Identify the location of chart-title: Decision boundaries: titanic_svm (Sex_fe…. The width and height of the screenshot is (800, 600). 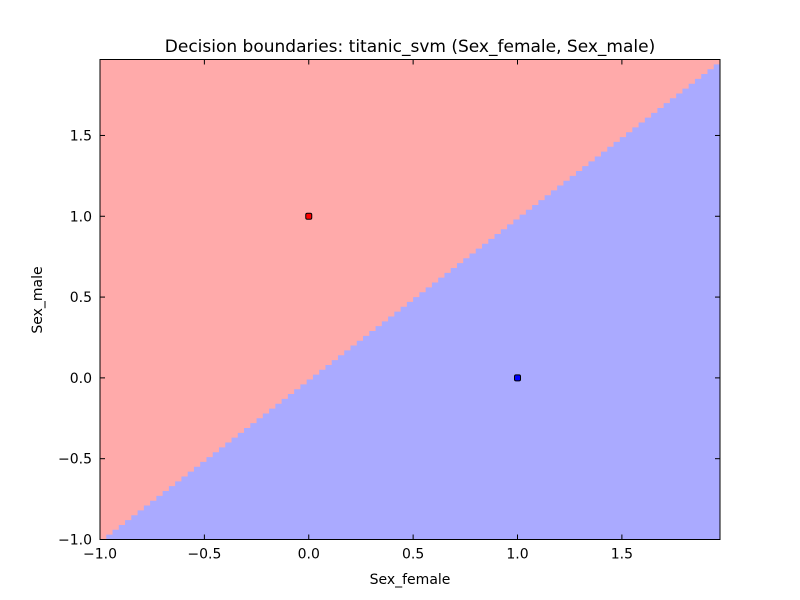
(410, 47).